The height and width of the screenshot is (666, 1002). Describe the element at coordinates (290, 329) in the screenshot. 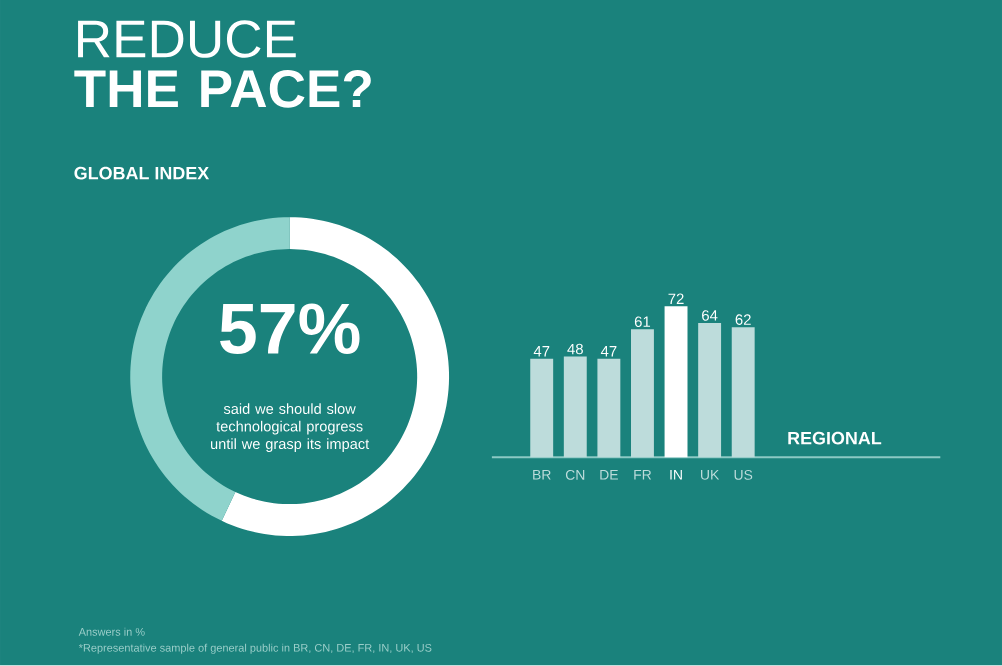

I see `data-label: 57%` at that location.